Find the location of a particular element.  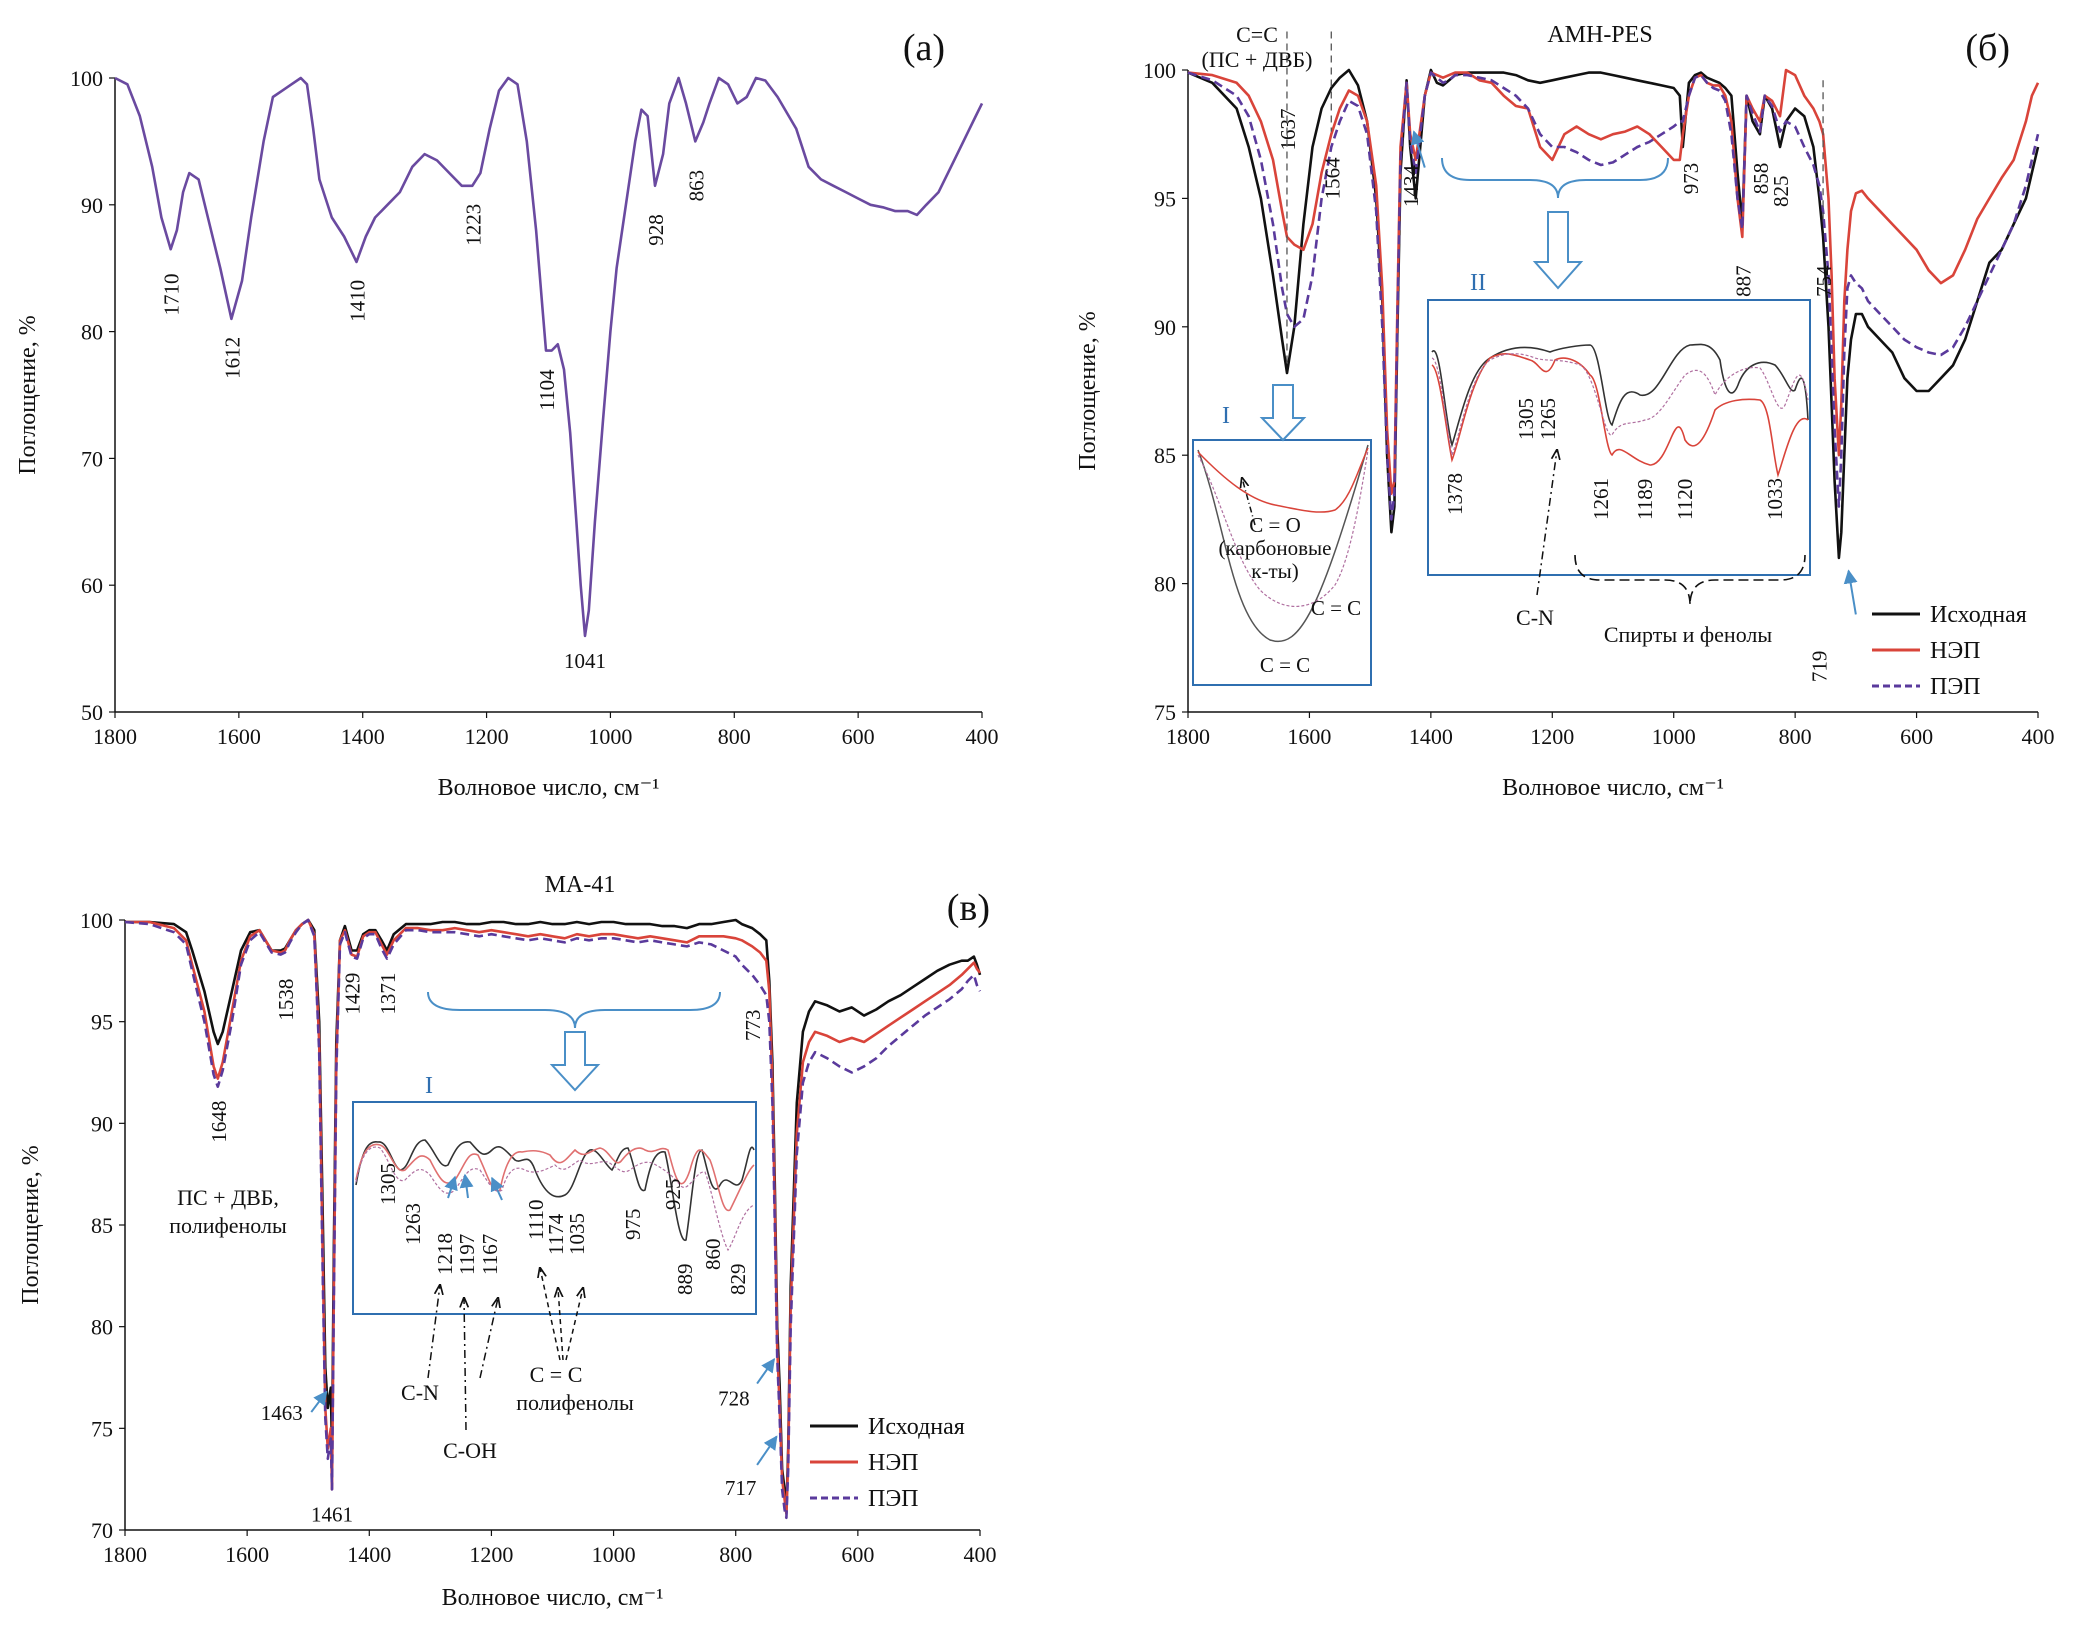

series-line-pep is located at coordinates (1613, 296).